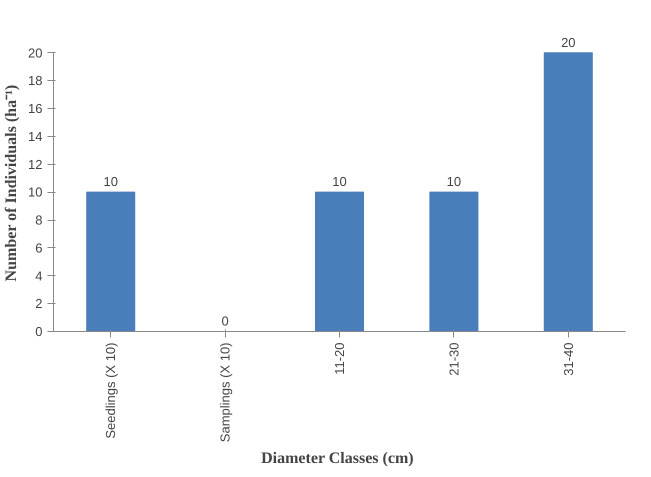 This screenshot has width=651, height=477. What do you see at coordinates (568, 359) in the screenshot?
I see `x-tick-label: 31-40` at bounding box center [568, 359].